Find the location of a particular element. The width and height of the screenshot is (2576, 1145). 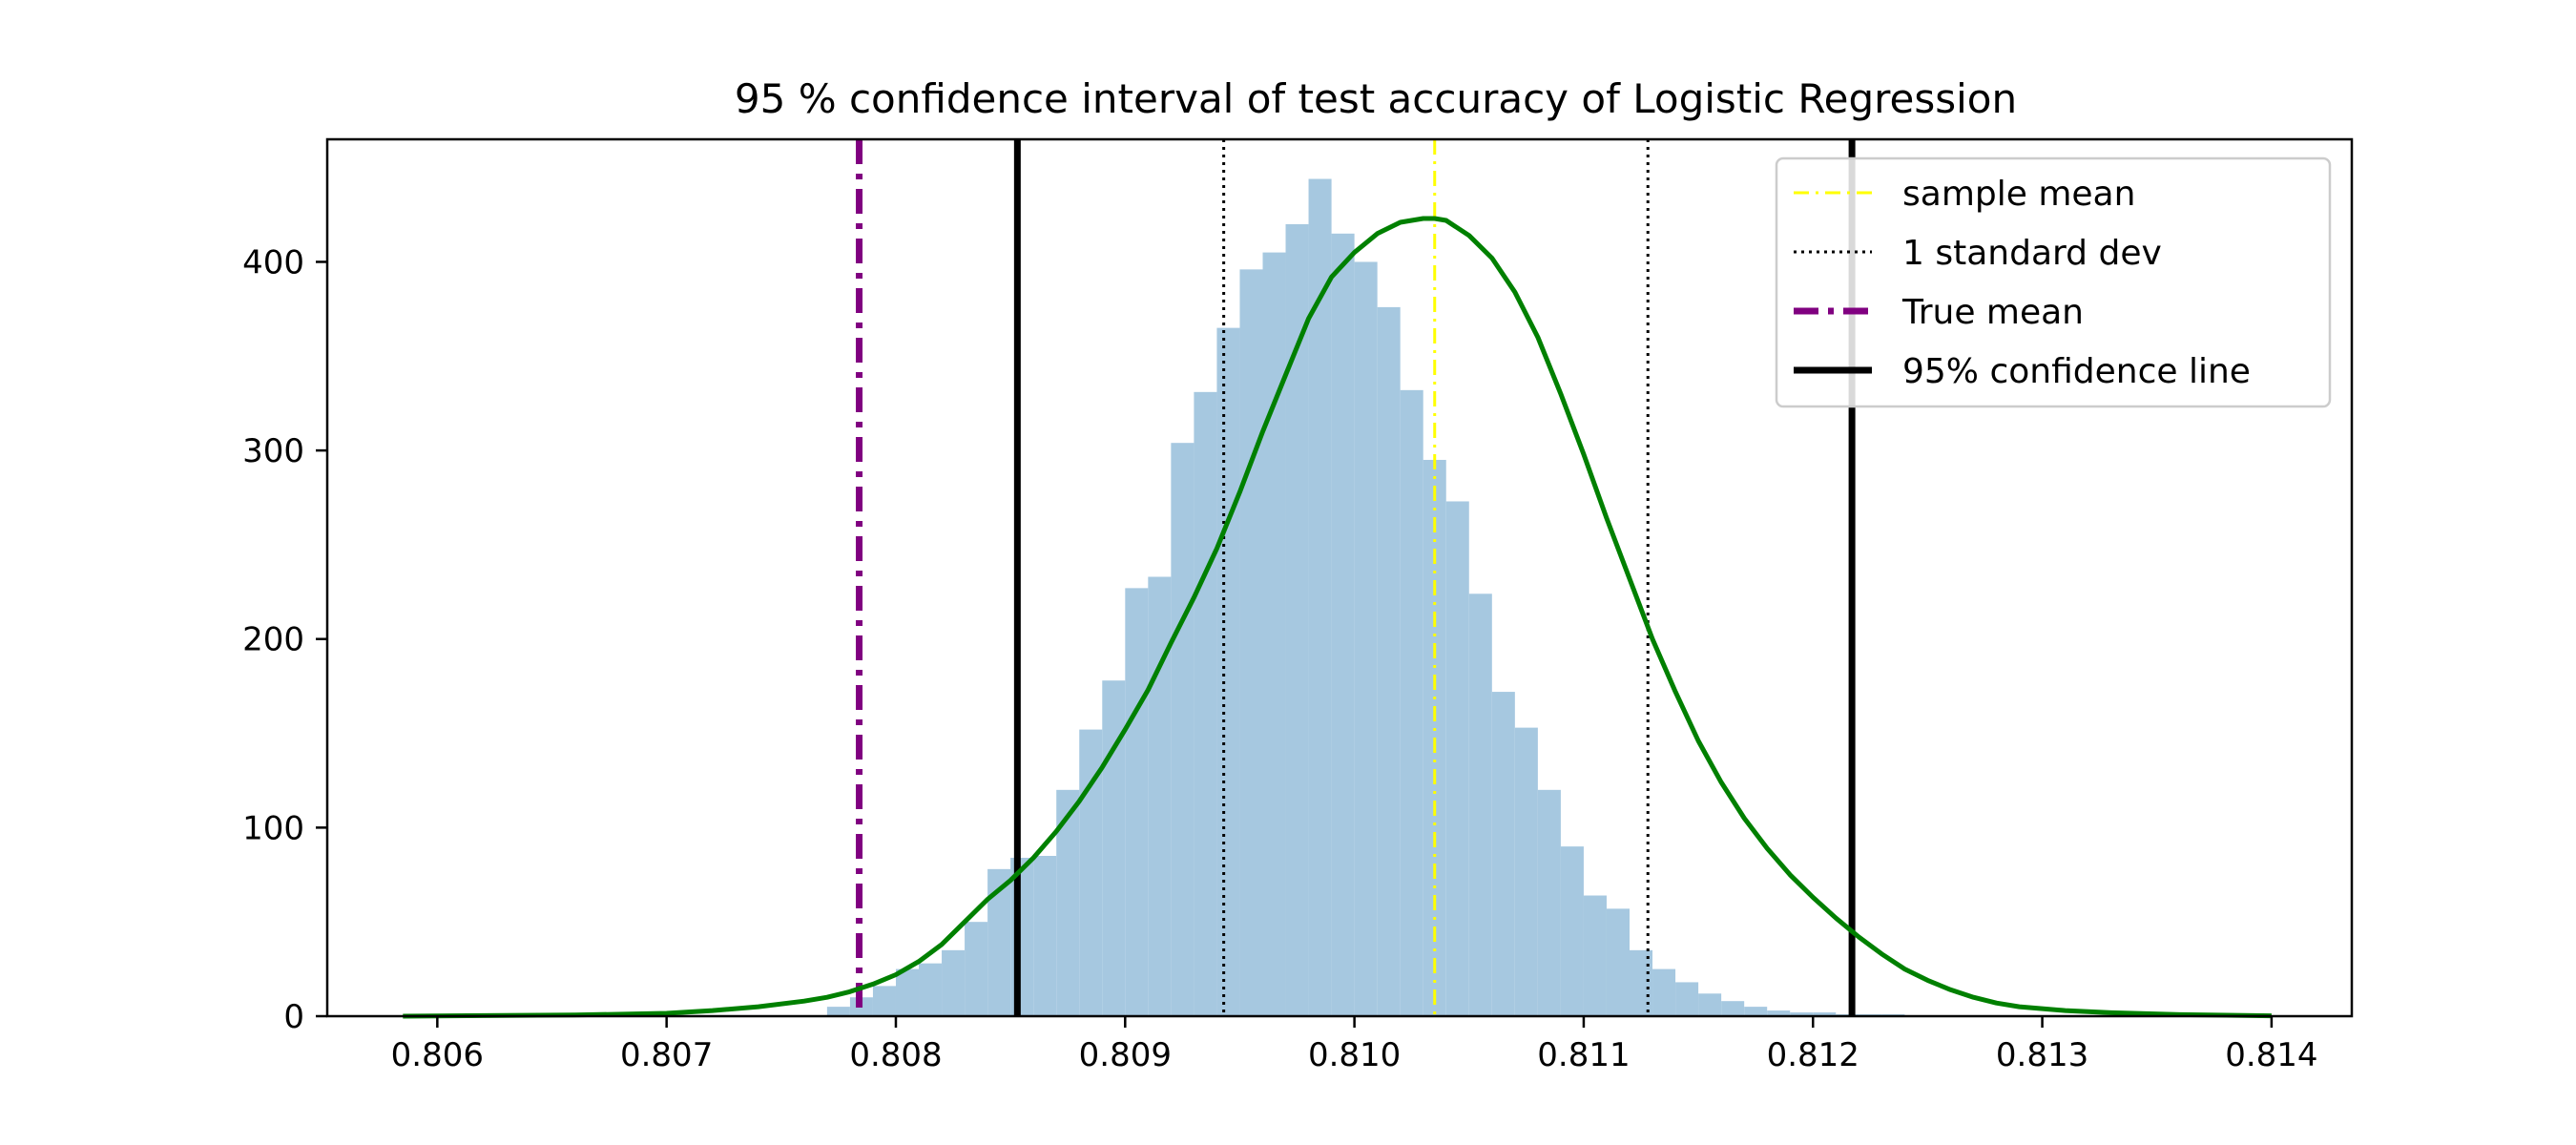

y-tick-label: 0 is located at coordinates (293, 1017).